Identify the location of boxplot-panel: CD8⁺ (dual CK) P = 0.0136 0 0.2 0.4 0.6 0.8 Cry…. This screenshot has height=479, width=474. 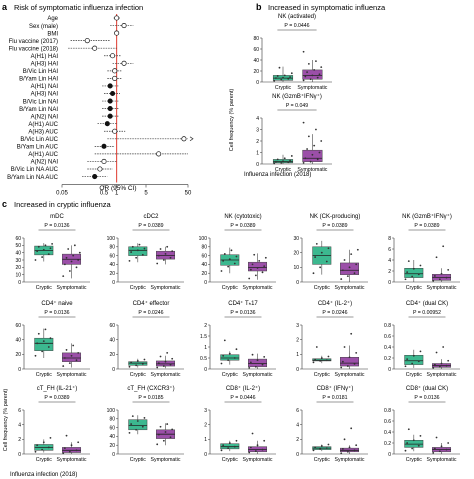
(422, 424).